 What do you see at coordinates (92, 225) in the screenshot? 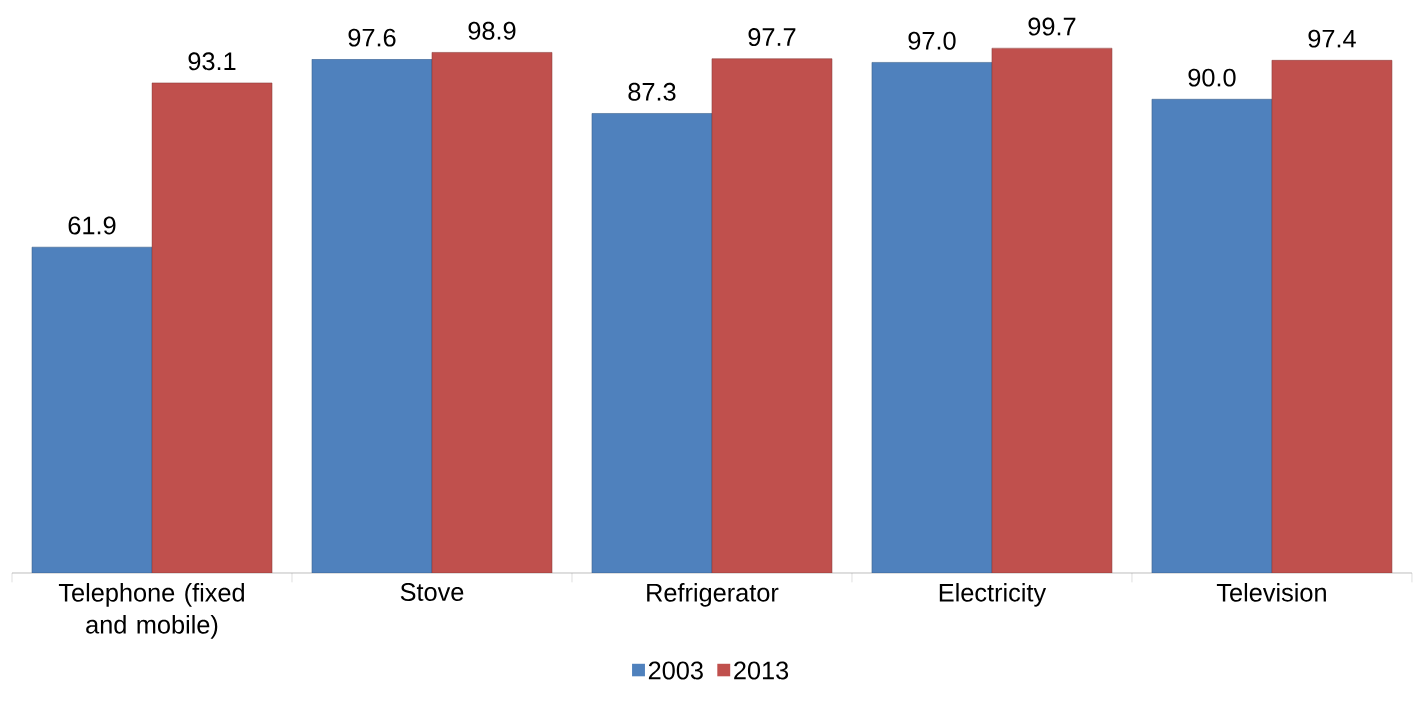
I see `data-label: 61.9` at bounding box center [92, 225].